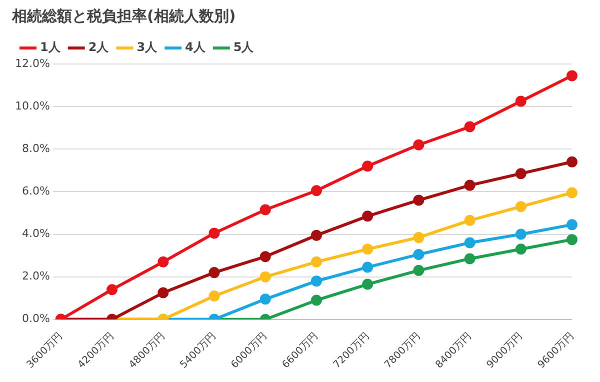 This screenshot has height=382, width=600. I want to click on legend-label: 1人, so click(51, 47).